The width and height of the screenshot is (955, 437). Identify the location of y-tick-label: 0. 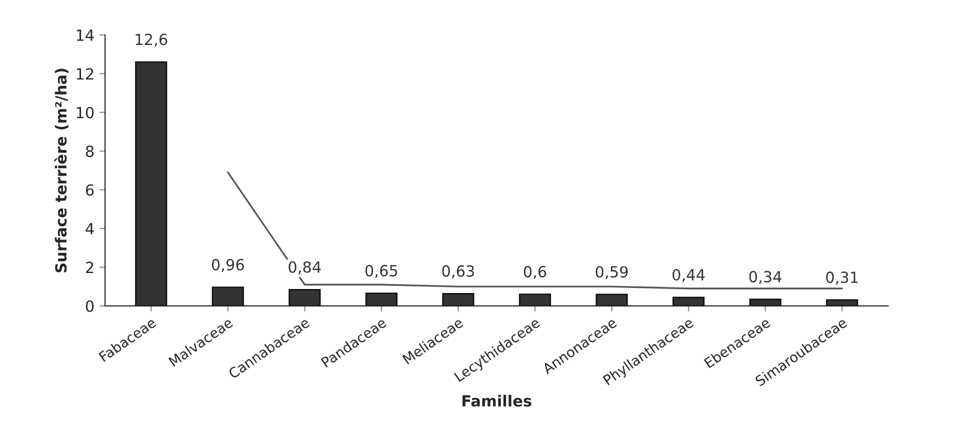
(90, 306).